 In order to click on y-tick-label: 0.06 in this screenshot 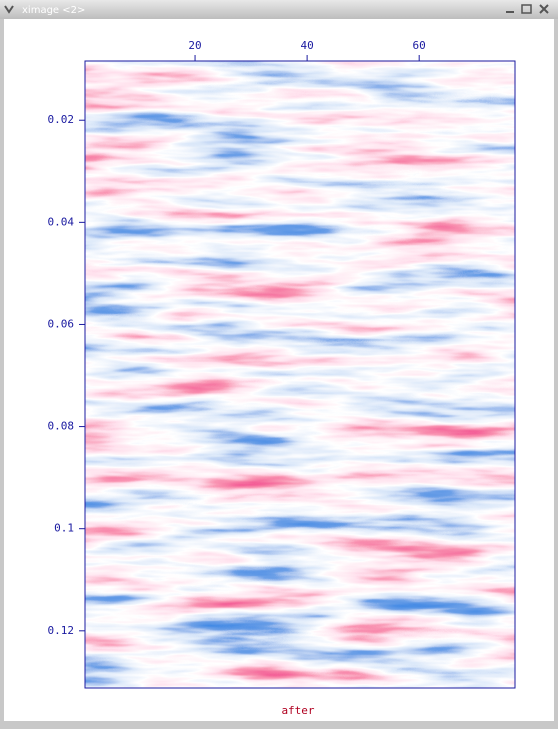, I will do `click(61, 323)`.